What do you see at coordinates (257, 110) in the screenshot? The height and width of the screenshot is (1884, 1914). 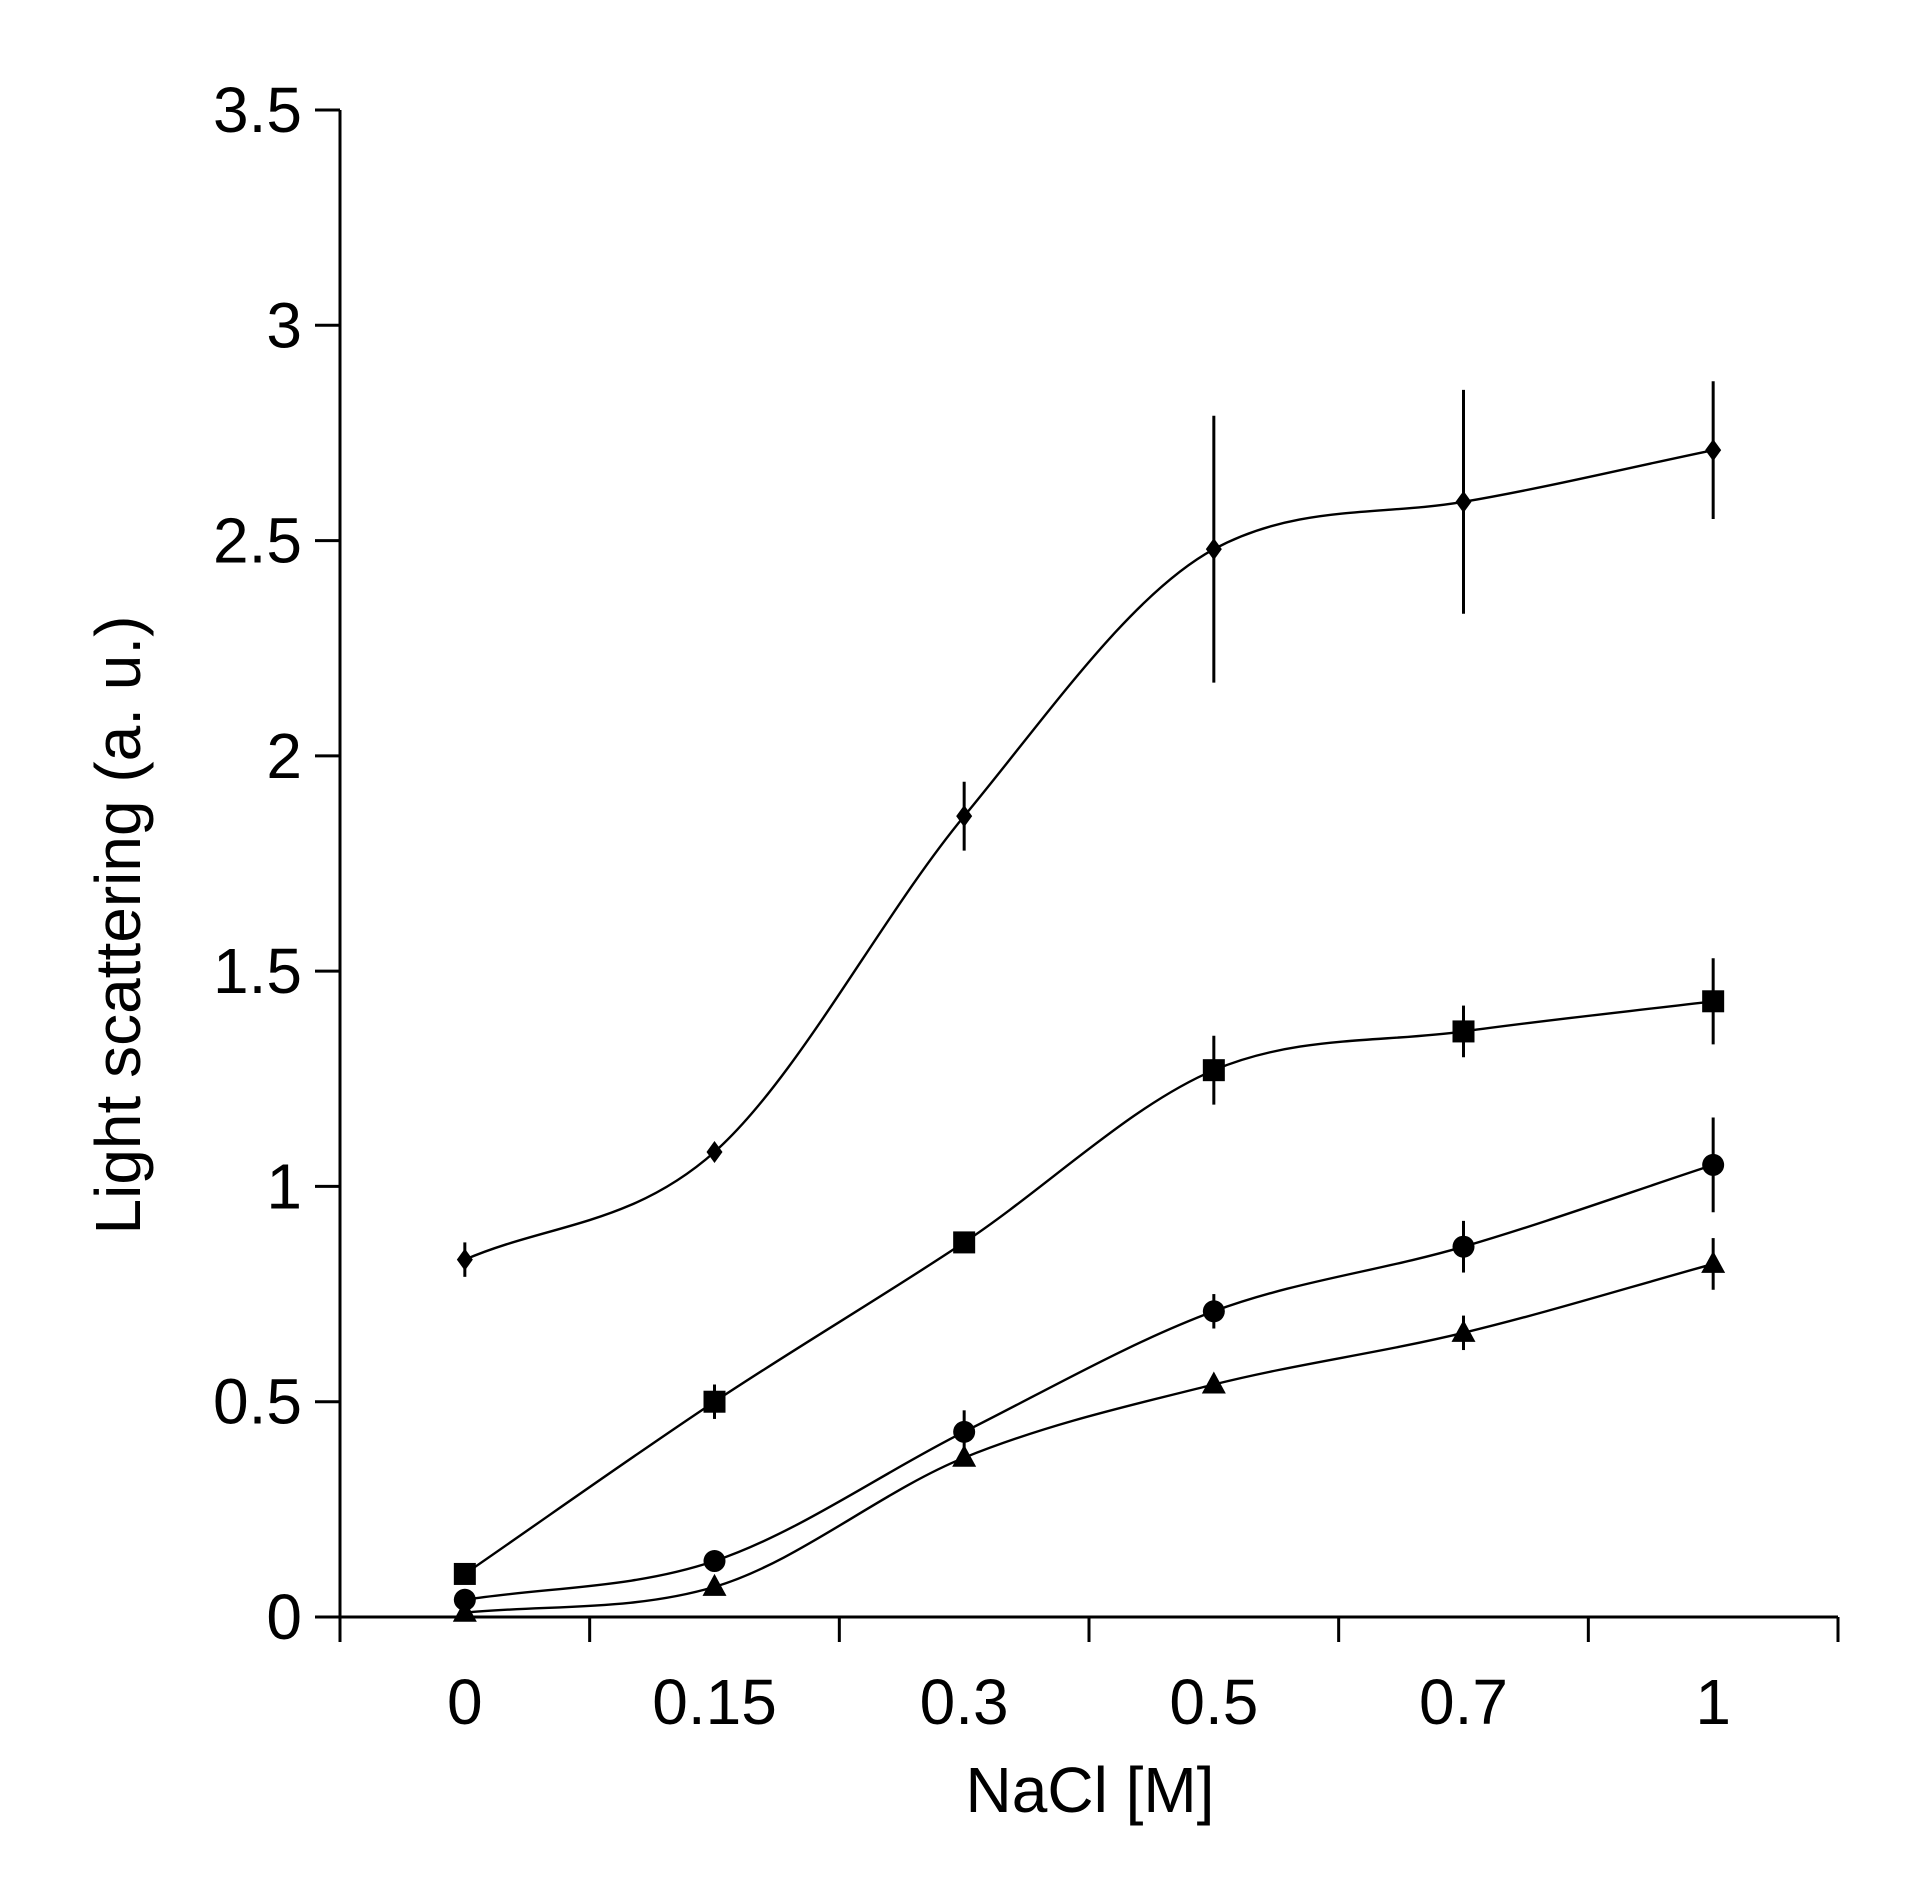 I see `y-tick-label: 3.5` at bounding box center [257, 110].